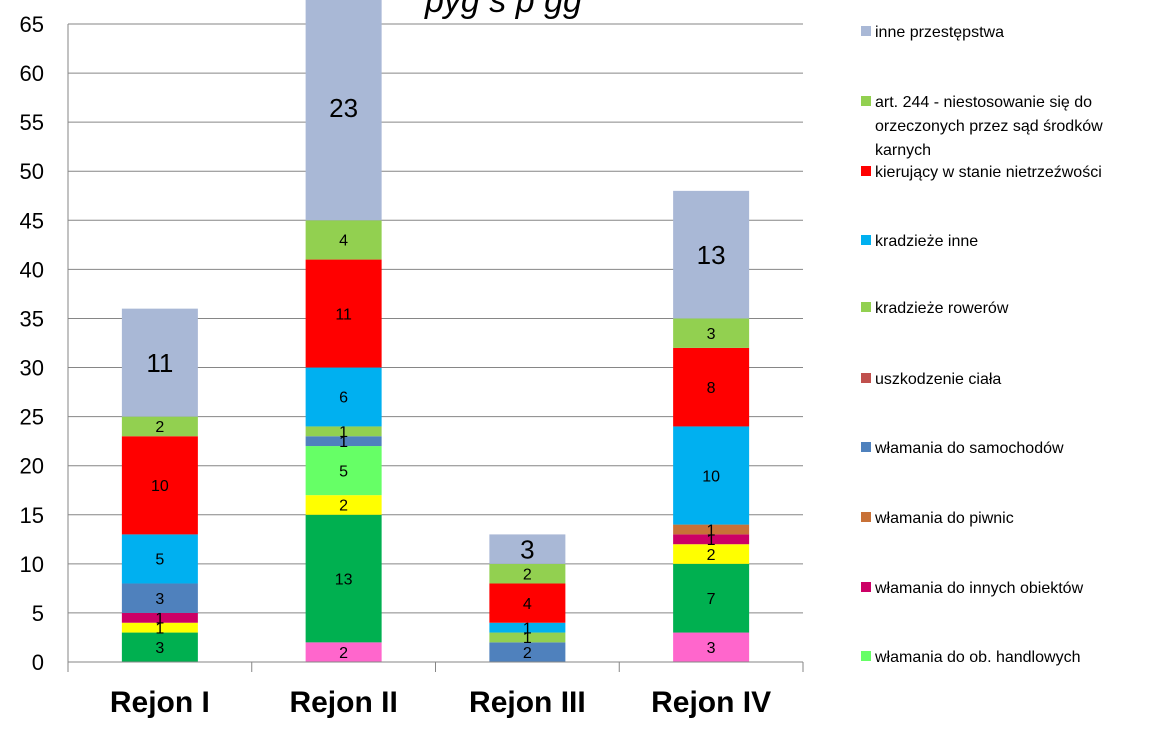  I want to click on legend-label-line: art. 244 - niestosowanie się do, so click(983, 102).